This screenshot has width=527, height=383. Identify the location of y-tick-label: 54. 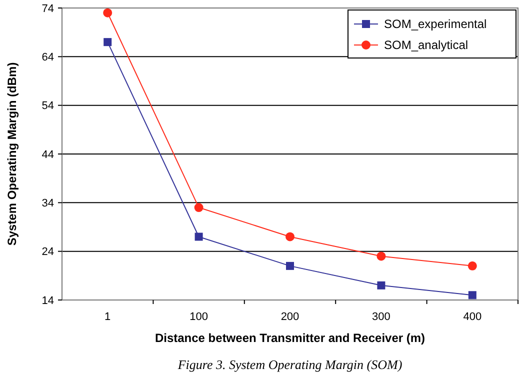
(48, 106).